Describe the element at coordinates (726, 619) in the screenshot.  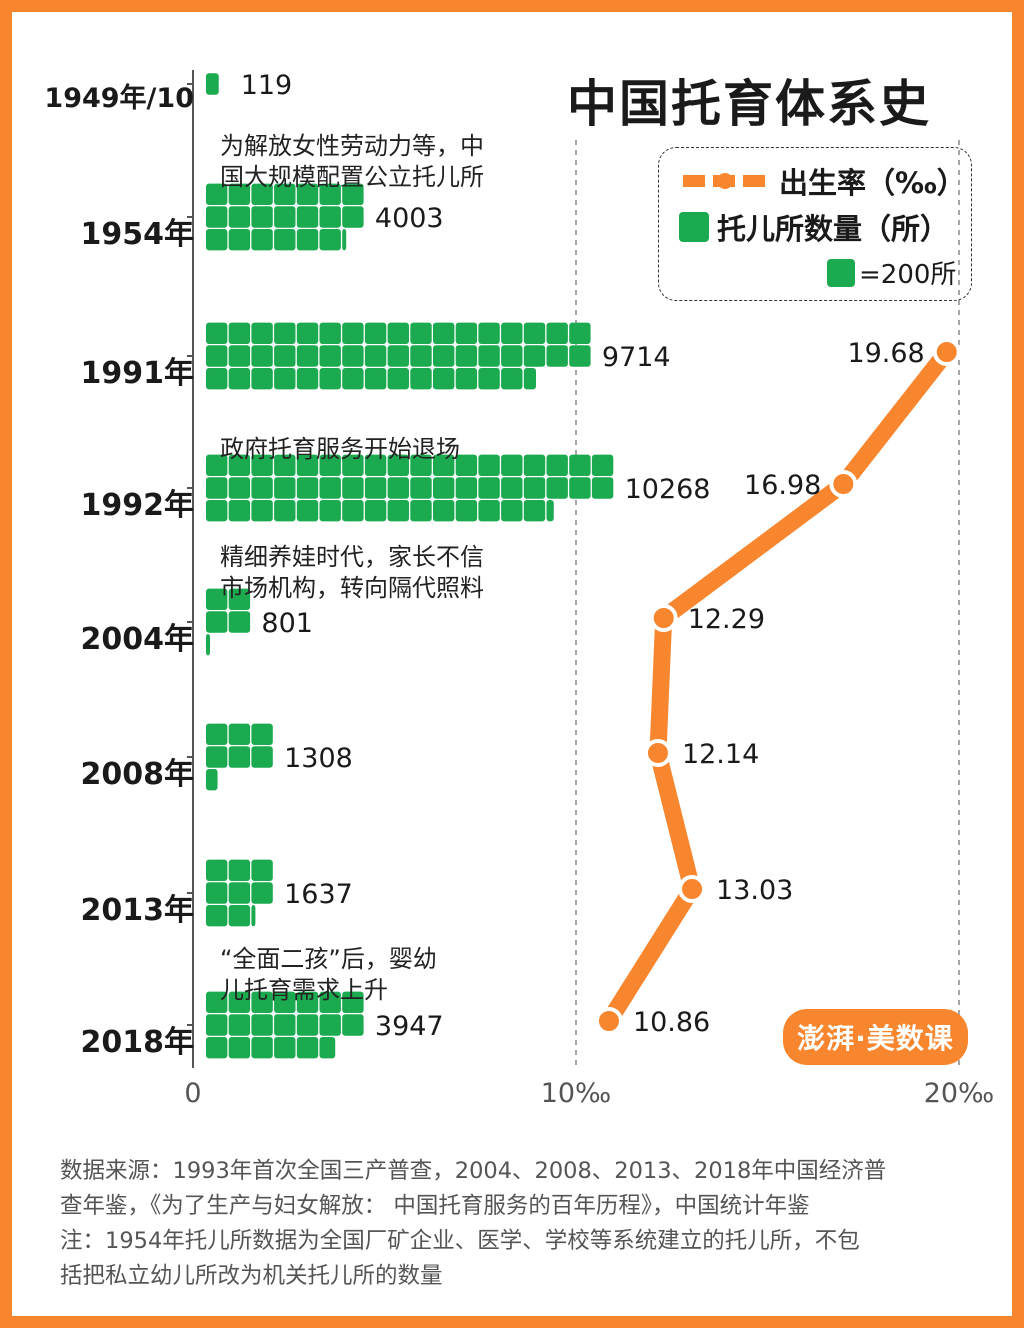
I see `birth-rate-label: 12.29` at that location.